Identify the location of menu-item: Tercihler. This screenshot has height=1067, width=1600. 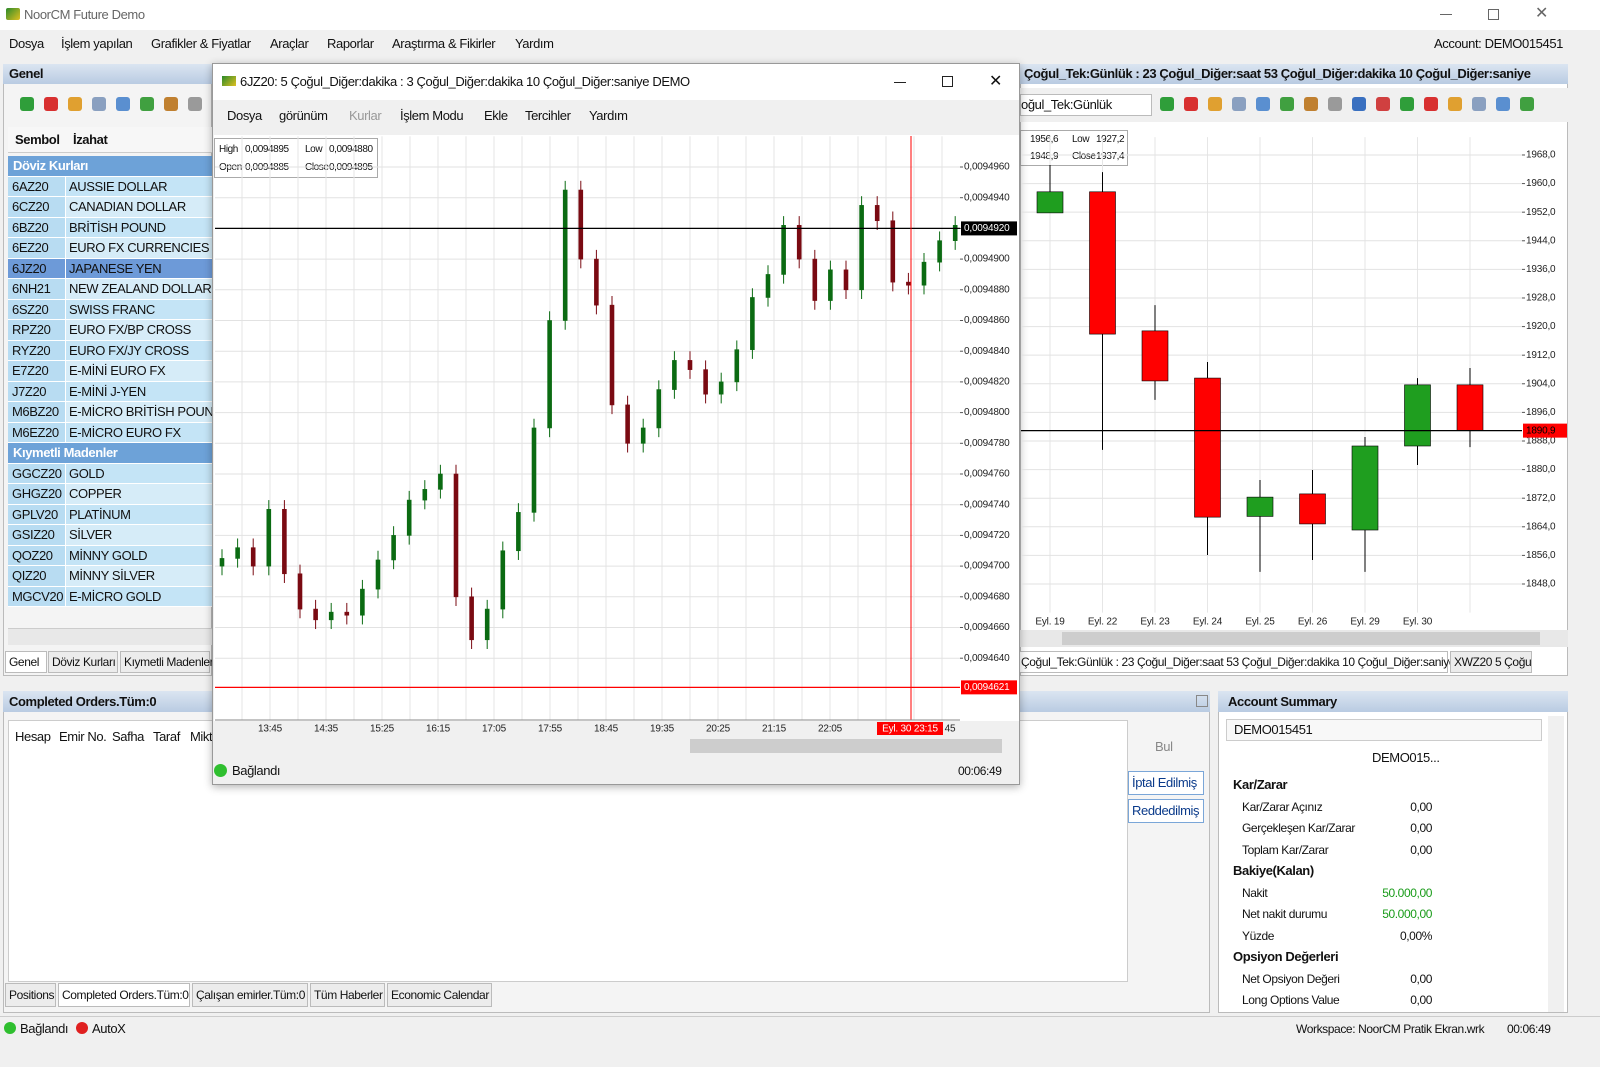
(548, 115).